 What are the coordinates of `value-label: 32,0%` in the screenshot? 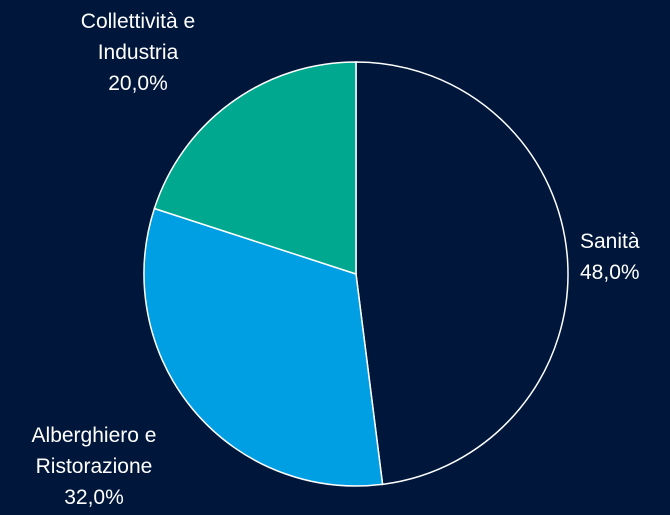 It's located at (94, 497).